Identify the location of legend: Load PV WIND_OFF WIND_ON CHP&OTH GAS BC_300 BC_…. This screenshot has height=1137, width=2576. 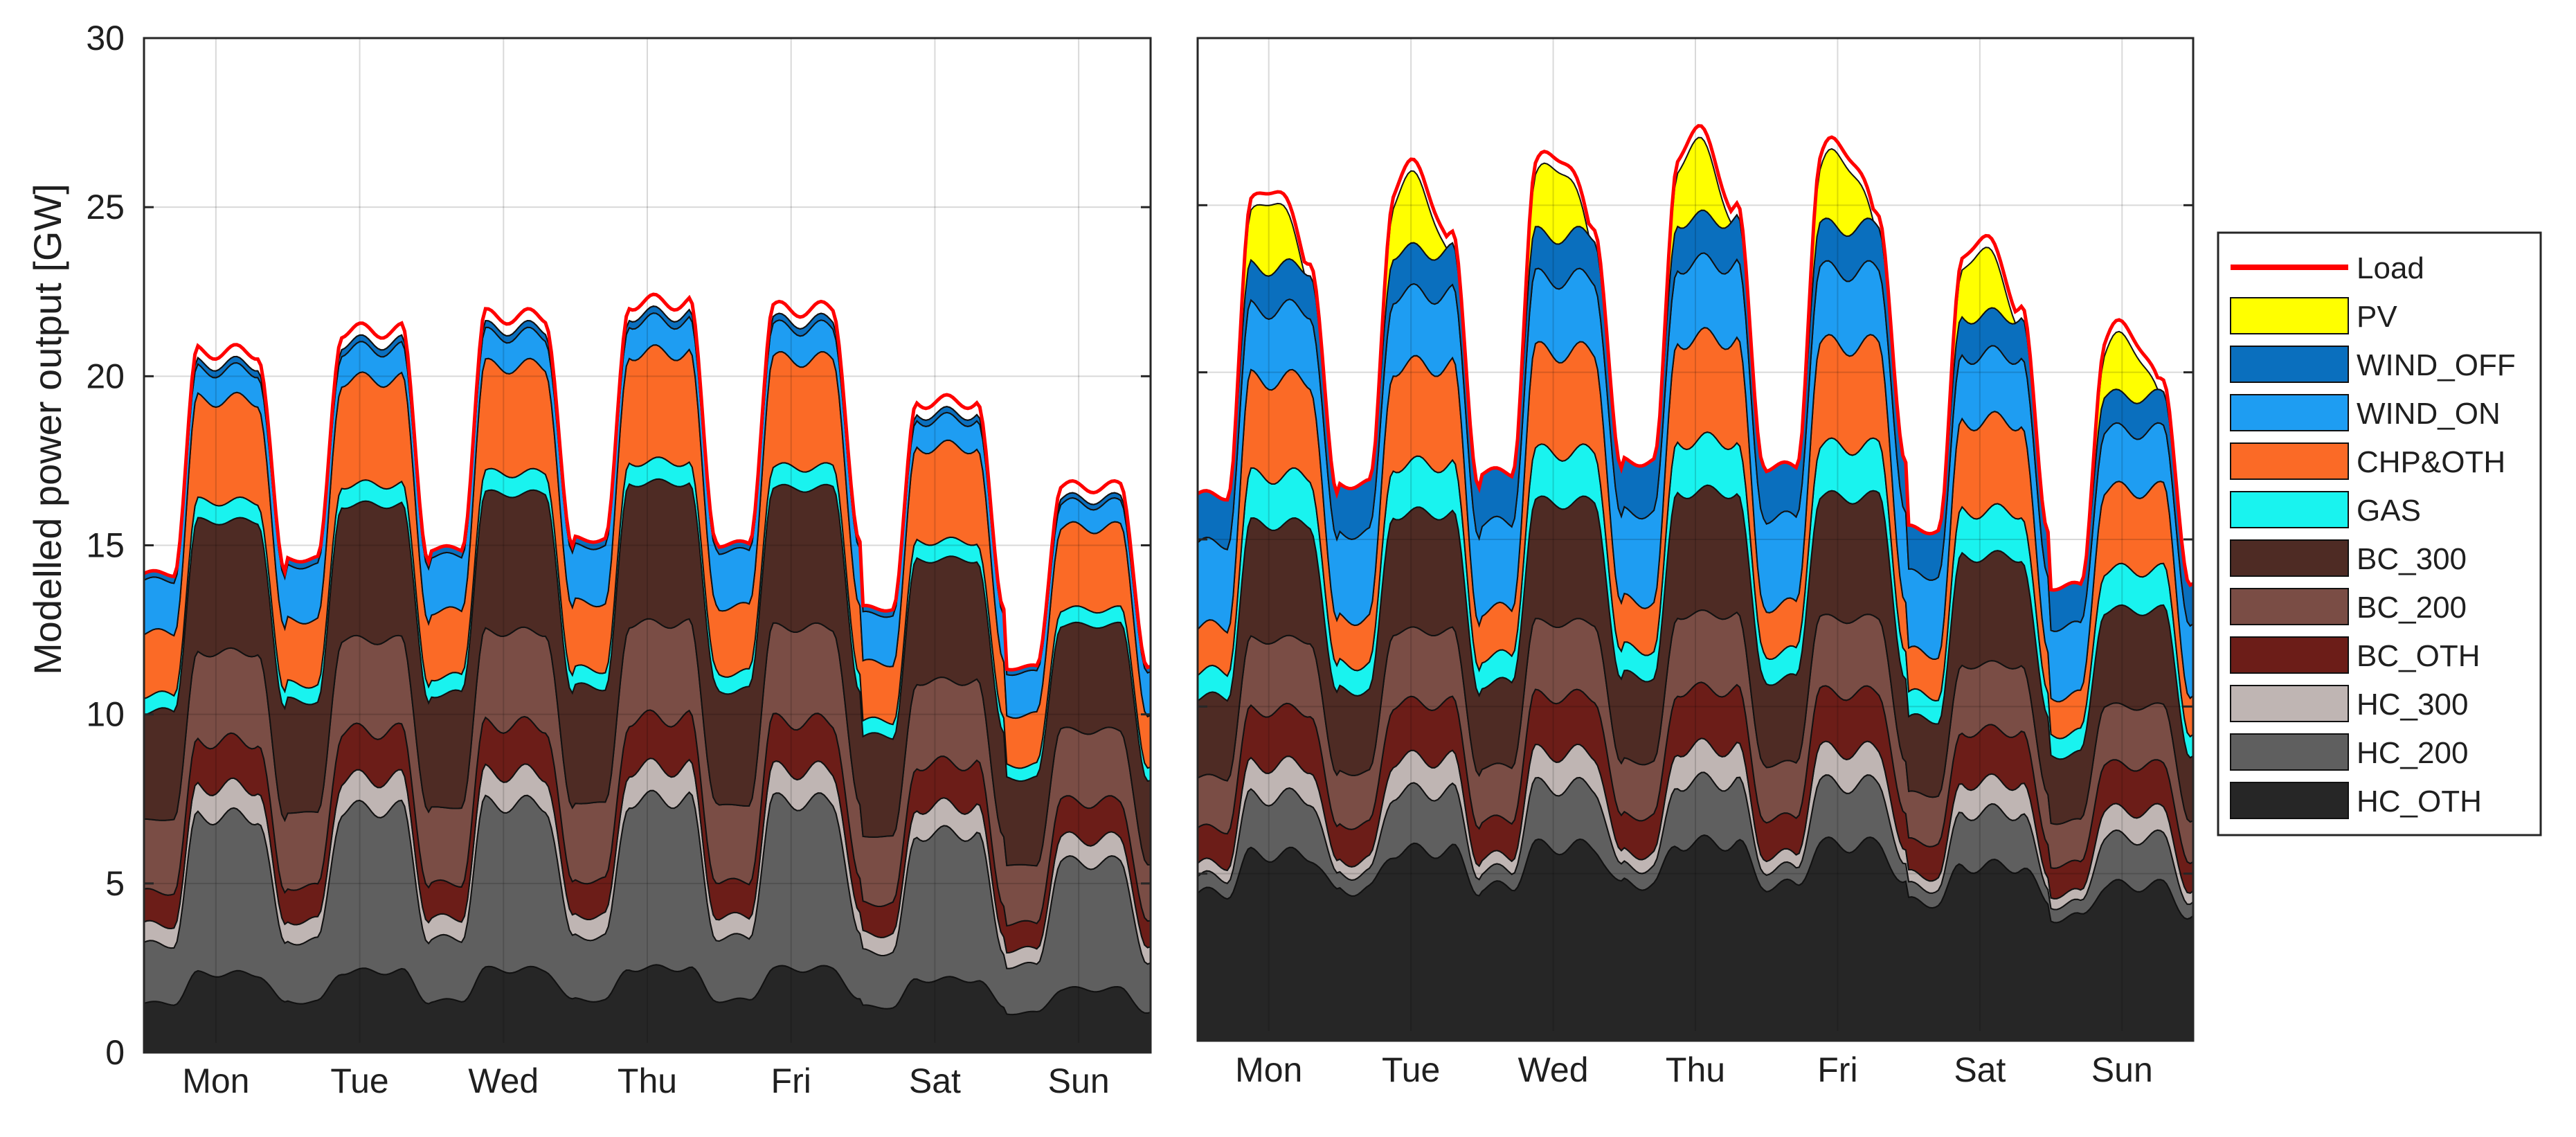
(2379, 533).